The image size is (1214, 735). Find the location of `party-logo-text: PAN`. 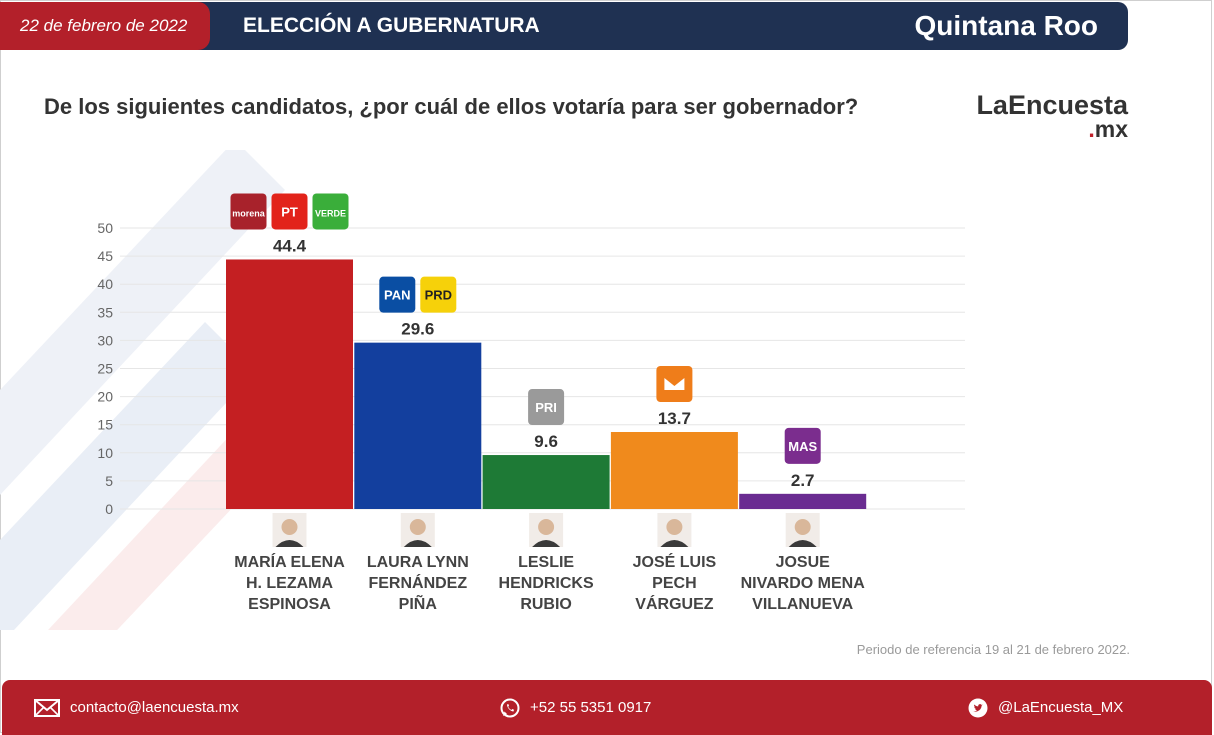

party-logo-text: PAN is located at coordinates (397, 295).